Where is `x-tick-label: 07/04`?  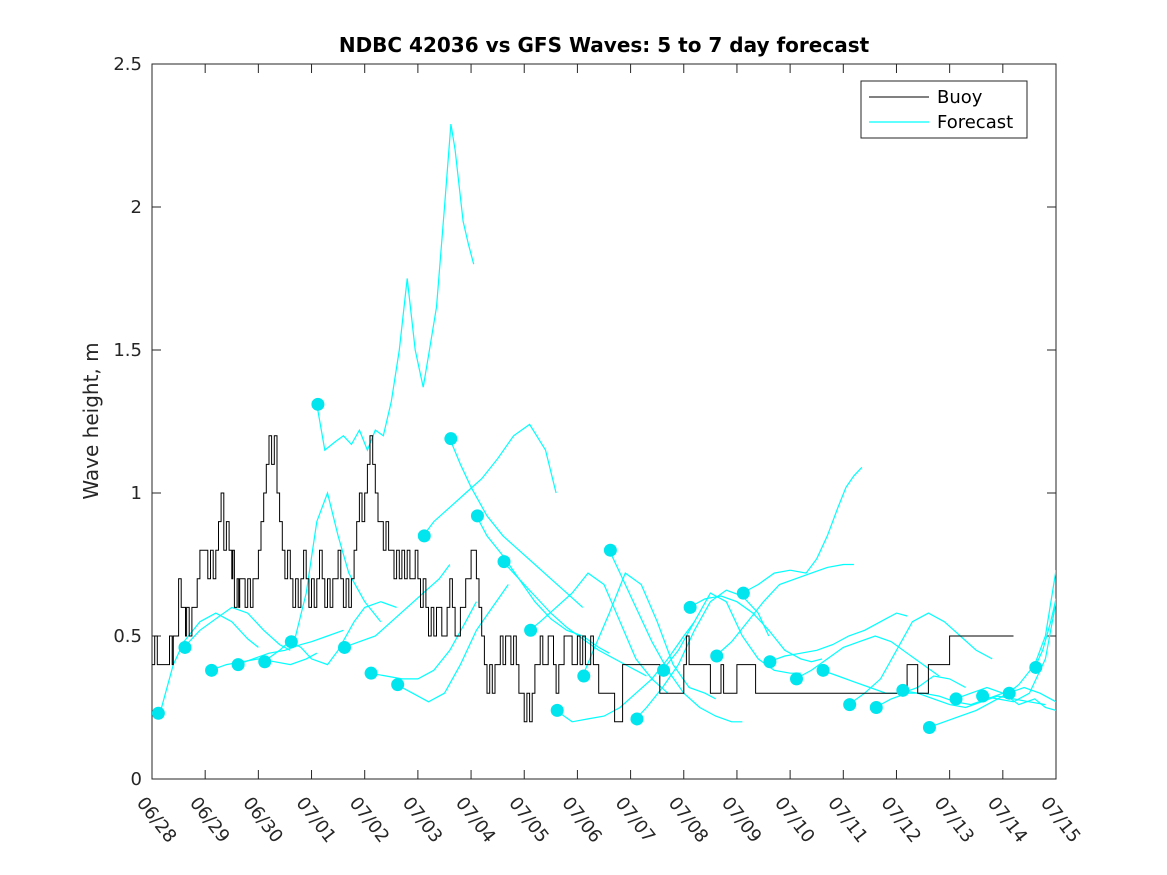
x-tick-label: 07/04 is located at coordinates (475, 820).